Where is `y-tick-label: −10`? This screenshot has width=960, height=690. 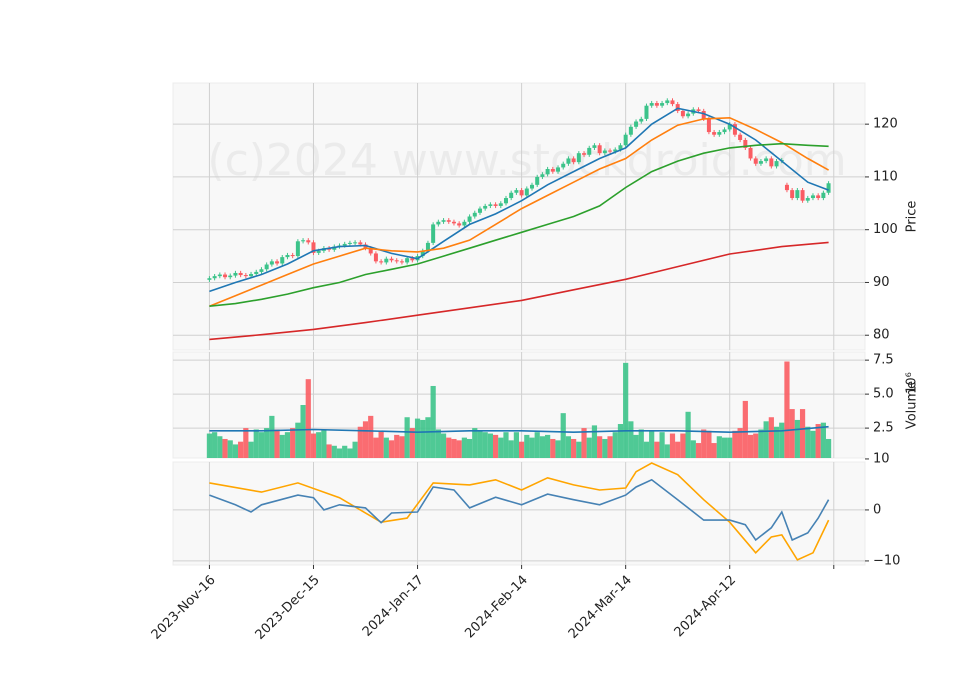 y-tick-label: −10 is located at coordinates (886, 560).